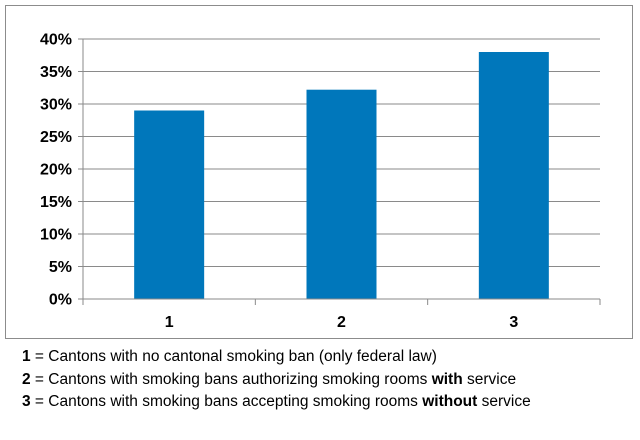  I want to click on legend-emphasis: with, so click(447, 379).